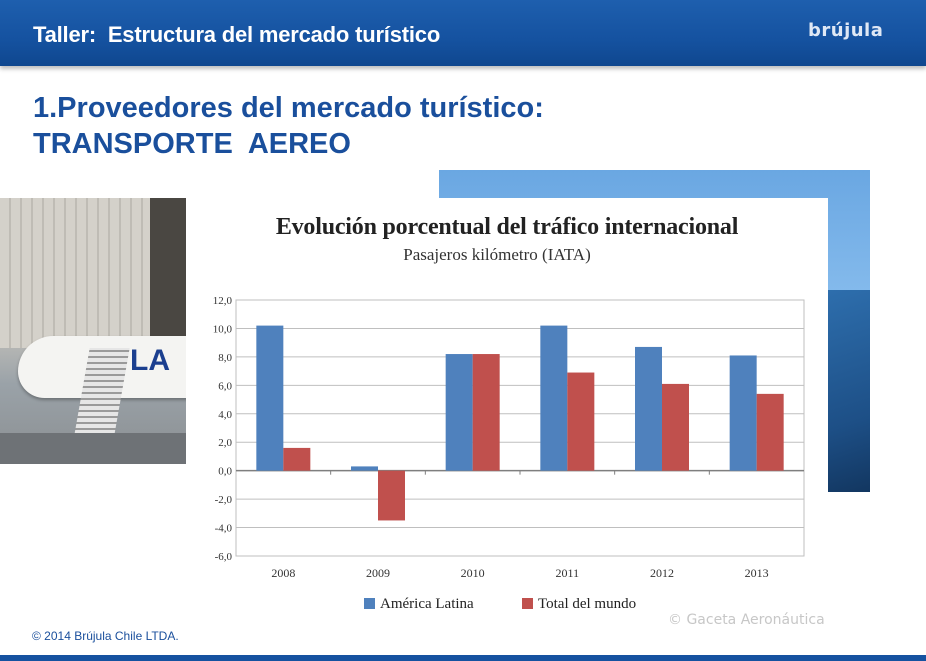 The width and height of the screenshot is (926, 661). I want to click on legend-item-total-mundo: Total del mundo, so click(579, 604).